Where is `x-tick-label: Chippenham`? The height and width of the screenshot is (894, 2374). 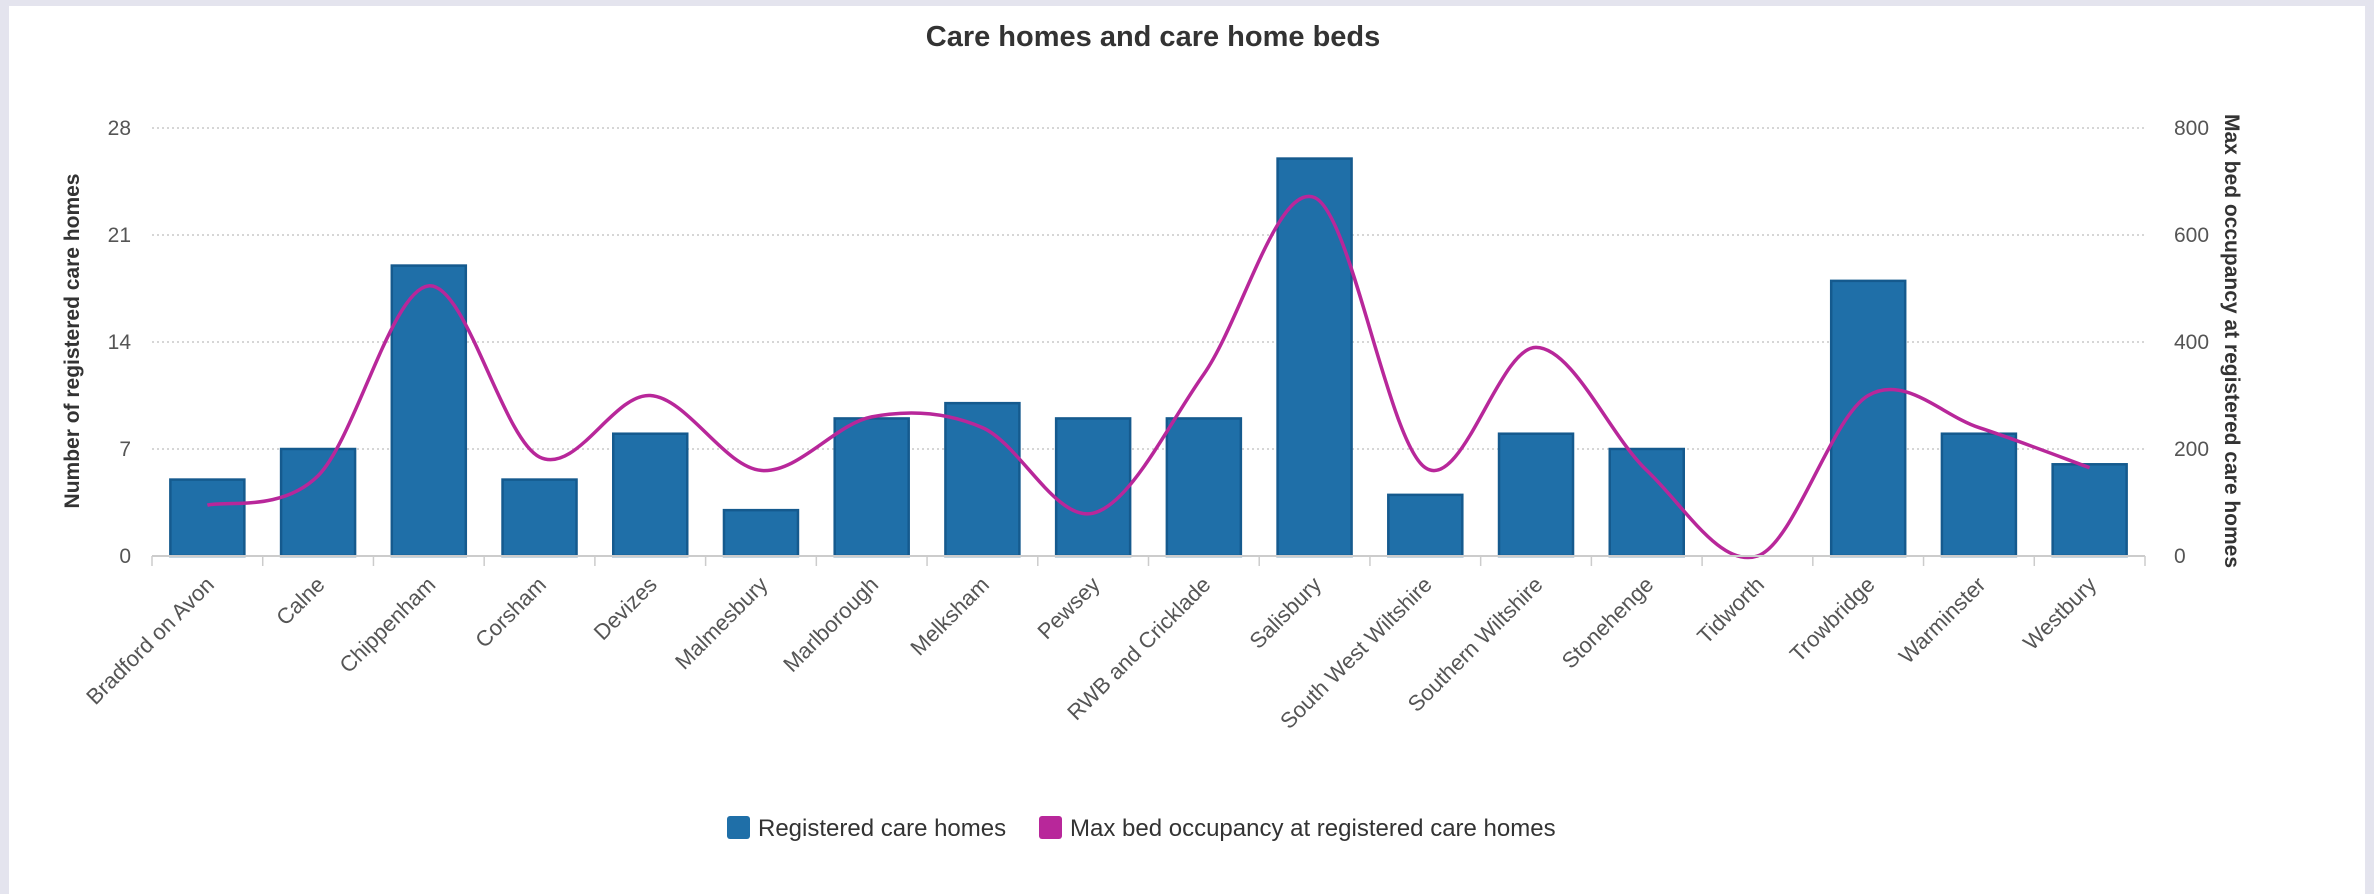 x-tick-label: Chippenham is located at coordinates (387, 625).